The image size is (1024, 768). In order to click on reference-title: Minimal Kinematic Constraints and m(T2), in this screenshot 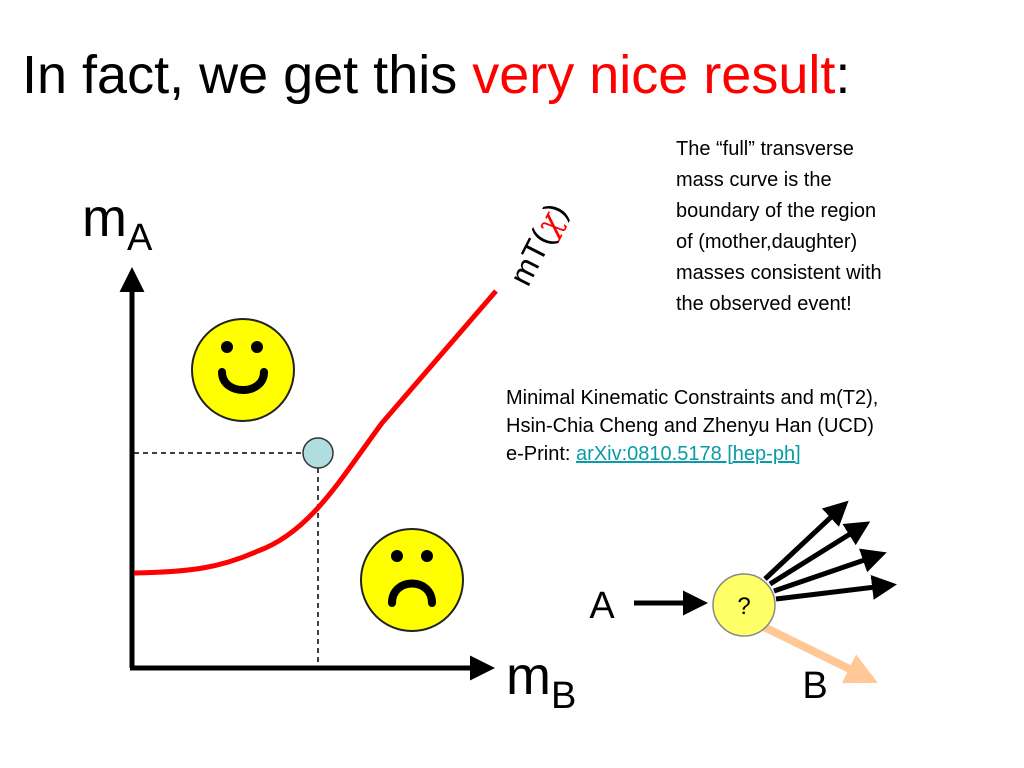, I will do `click(692, 398)`.